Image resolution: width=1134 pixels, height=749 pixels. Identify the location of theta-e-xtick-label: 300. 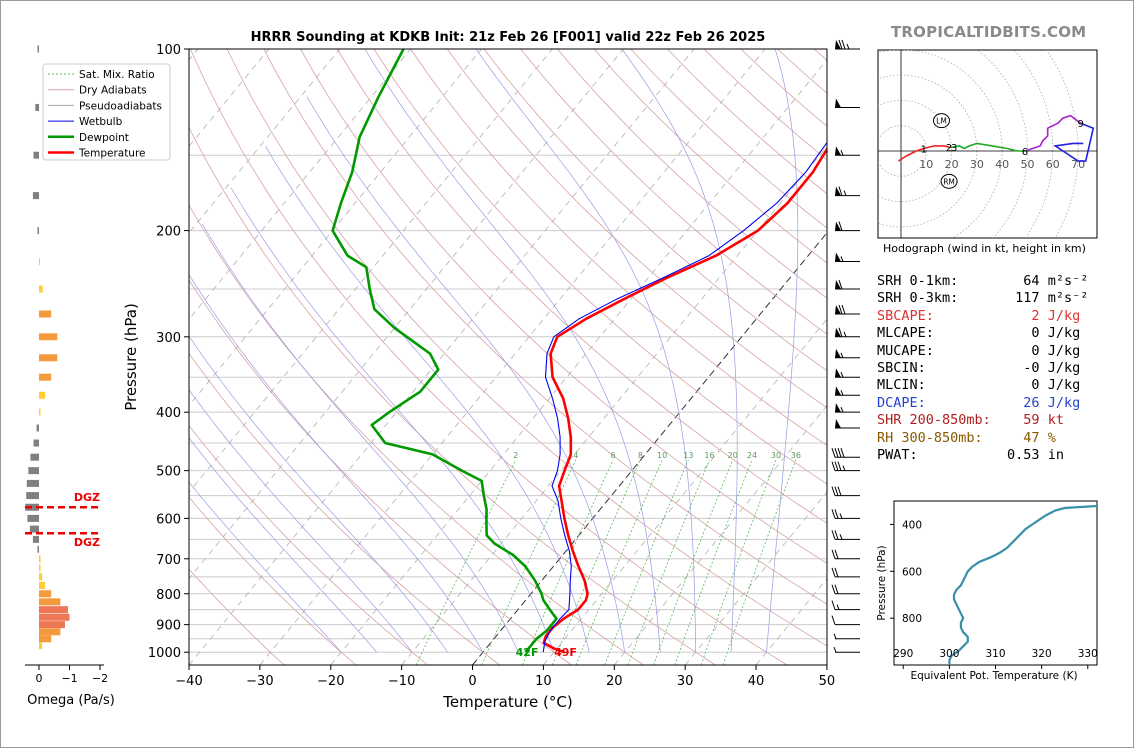
(949, 654).